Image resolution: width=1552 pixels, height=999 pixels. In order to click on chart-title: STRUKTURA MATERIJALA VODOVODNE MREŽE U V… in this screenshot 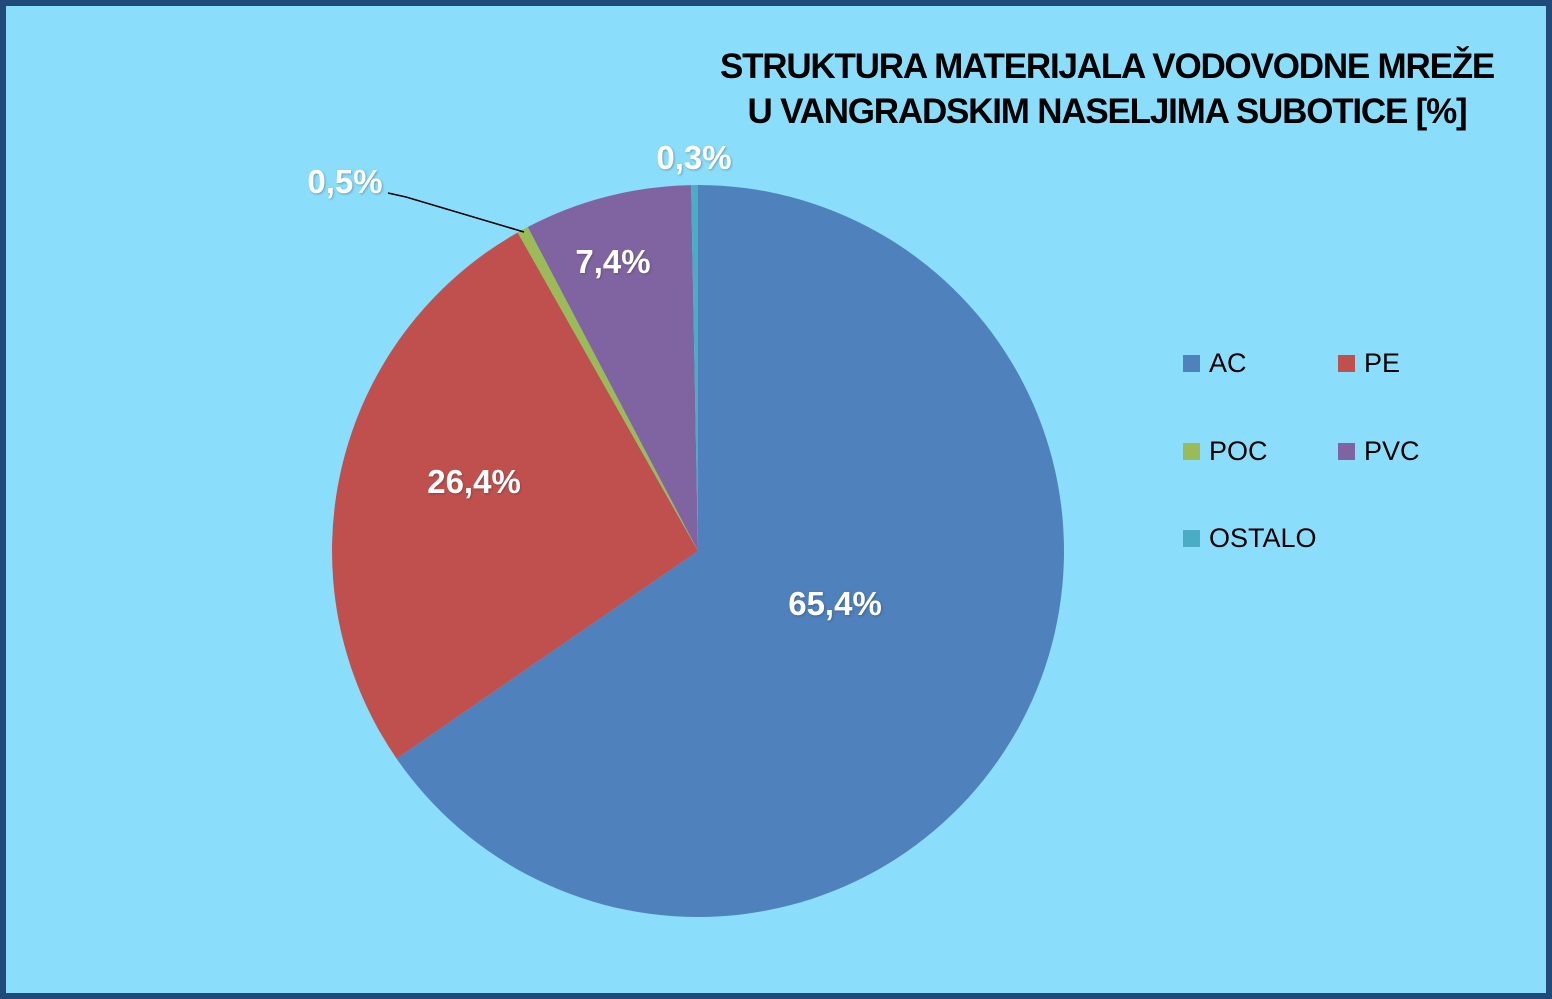, I will do `click(1107, 89)`.